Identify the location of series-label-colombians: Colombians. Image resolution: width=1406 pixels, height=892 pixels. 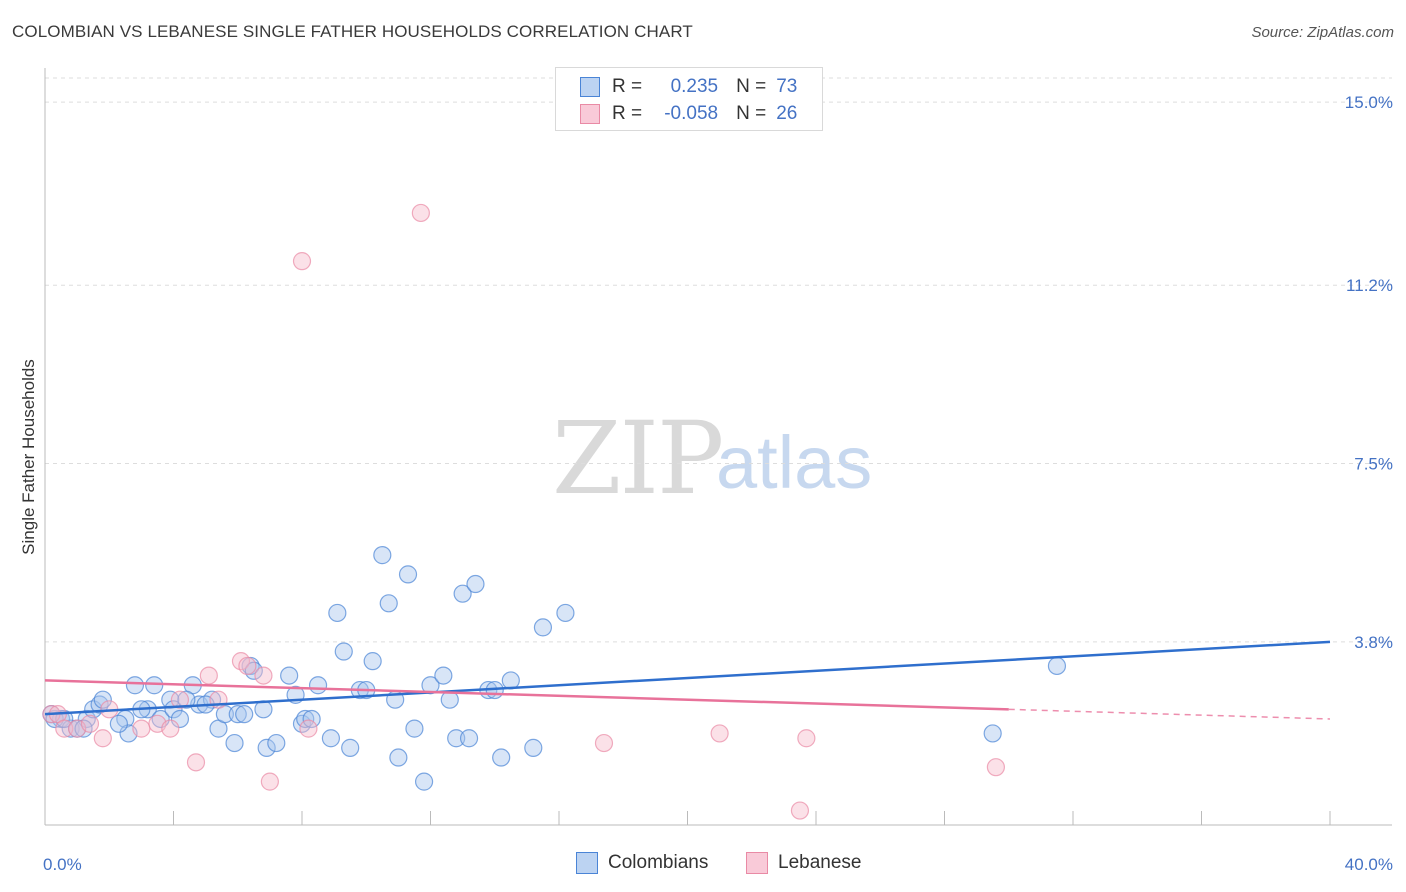
(658, 862).